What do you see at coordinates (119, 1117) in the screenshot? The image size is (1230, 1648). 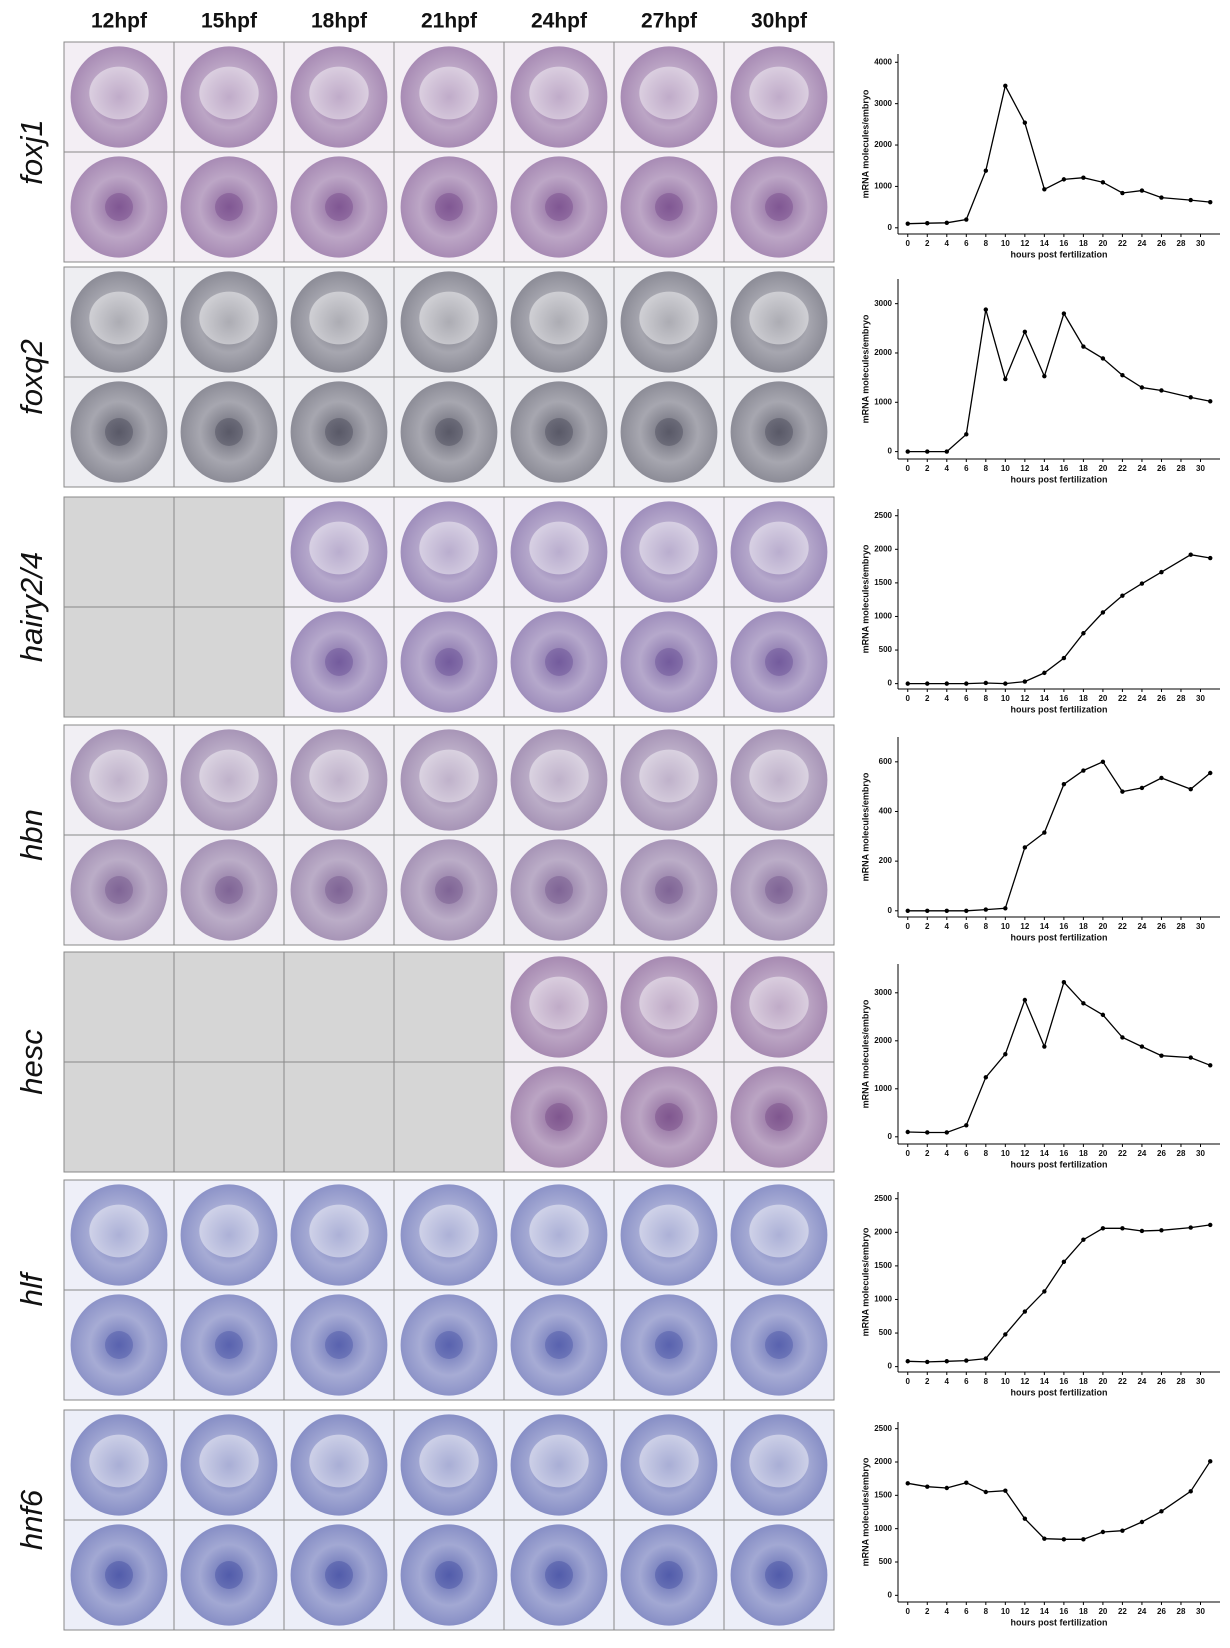 I see `empty-panel` at bounding box center [119, 1117].